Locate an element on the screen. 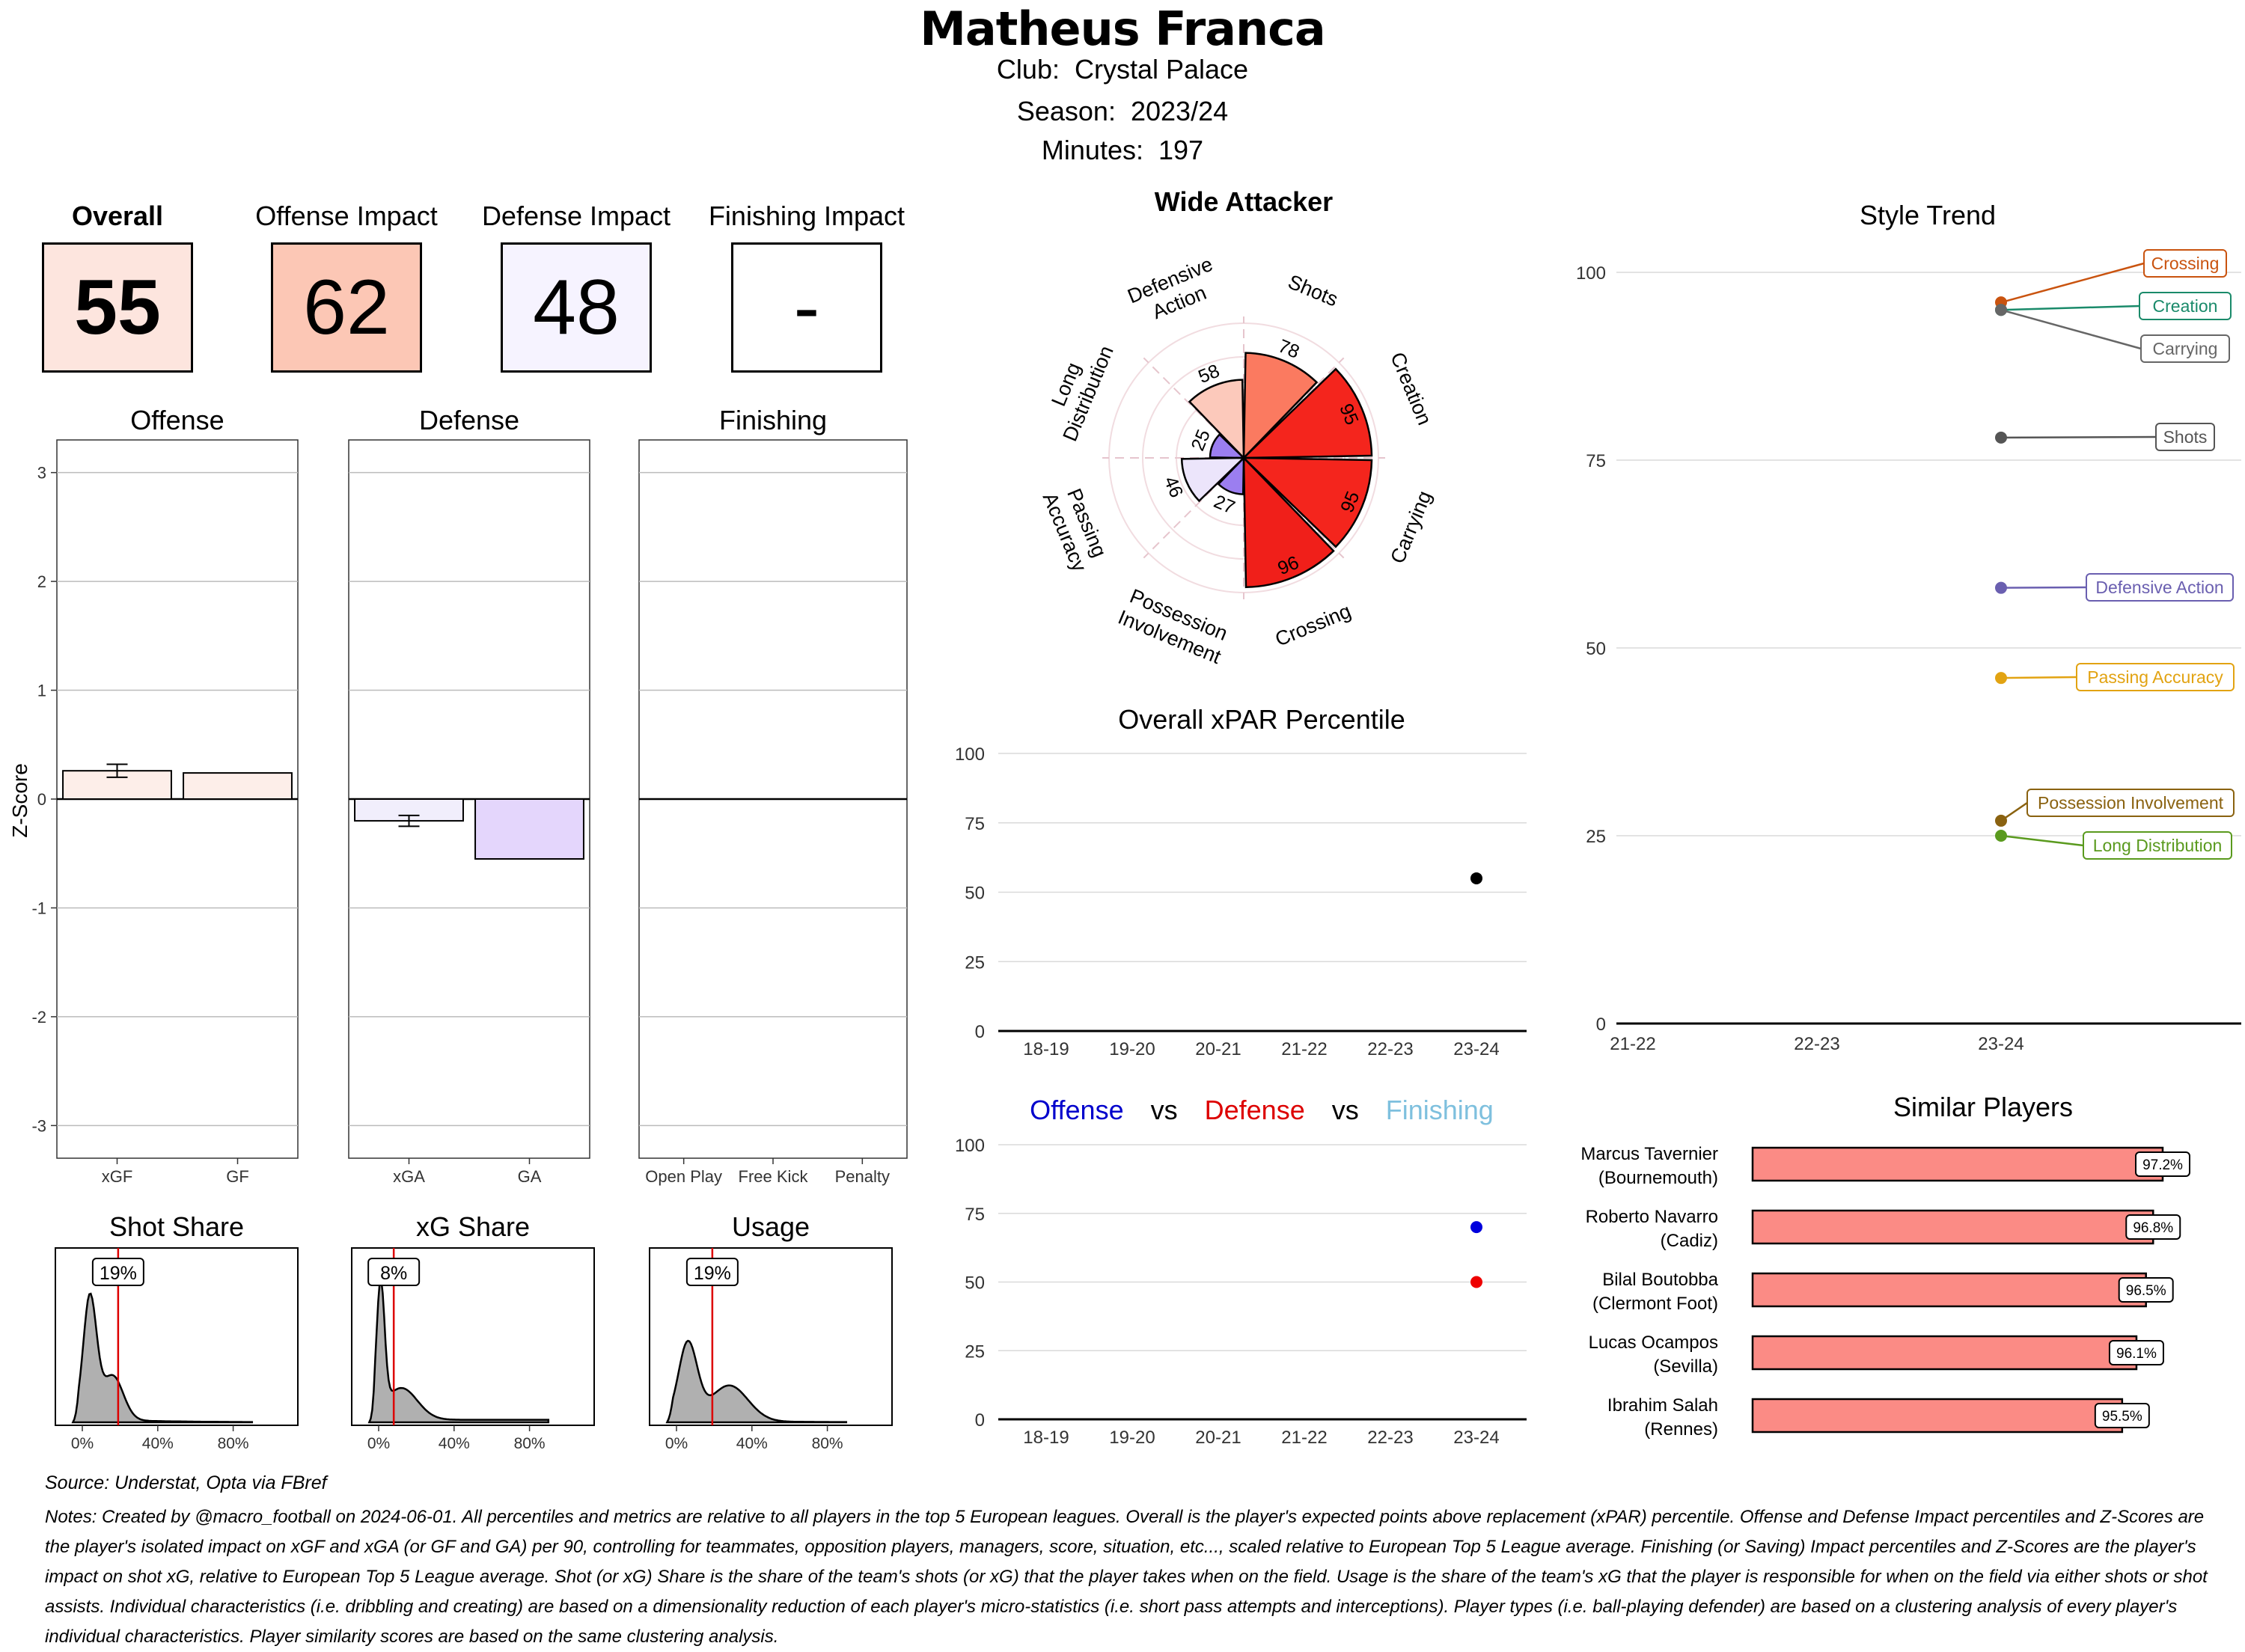 This screenshot has width=2245, height=1652. zscore-category-label: xGF is located at coordinates (117, 1176).